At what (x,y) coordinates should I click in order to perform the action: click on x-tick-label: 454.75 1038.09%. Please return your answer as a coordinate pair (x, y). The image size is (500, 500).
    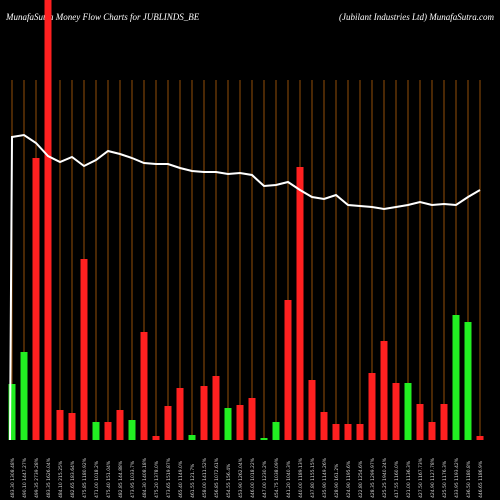
    Looking at the image, I should click on (277, 477).